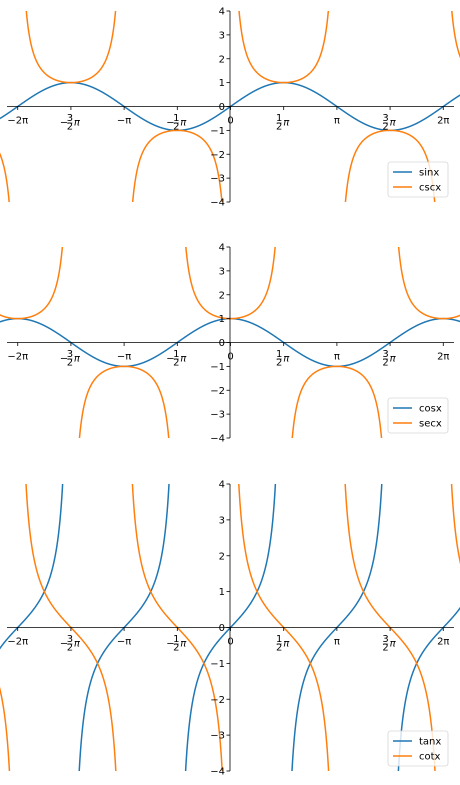 The height and width of the screenshot is (785, 460). I want to click on x-tick-label: 2π, so click(443, 357).